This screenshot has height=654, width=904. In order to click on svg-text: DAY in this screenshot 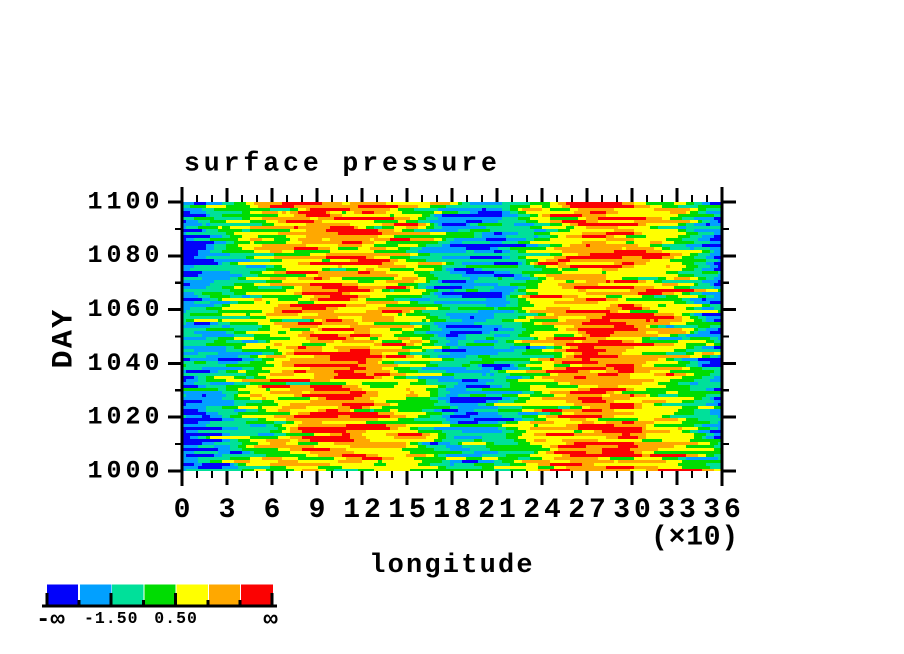, I will do `click(65, 338)`.